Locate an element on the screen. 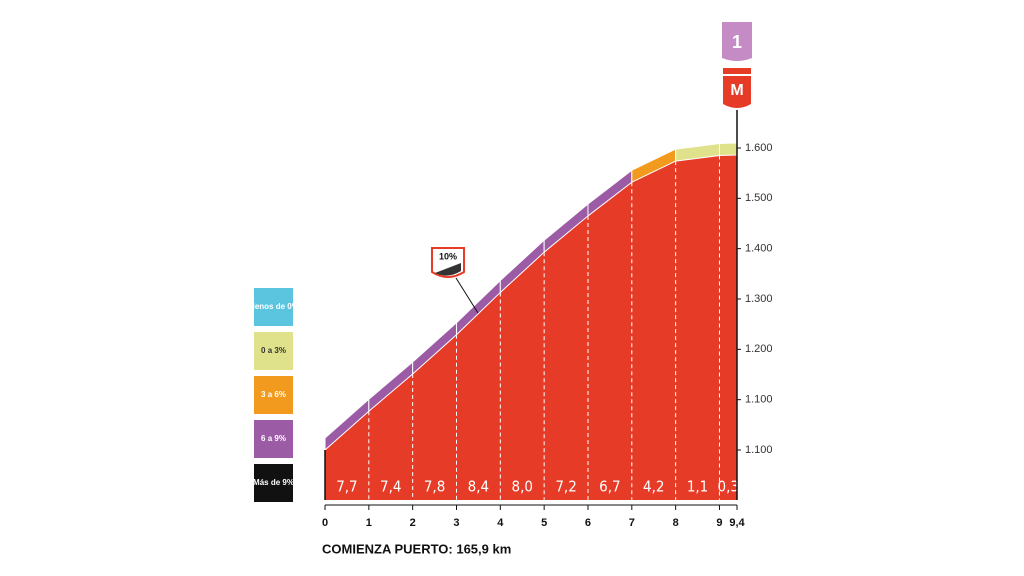 The image size is (1024, 576). x-tick-label: 3 is located at coordinates (456, 523).